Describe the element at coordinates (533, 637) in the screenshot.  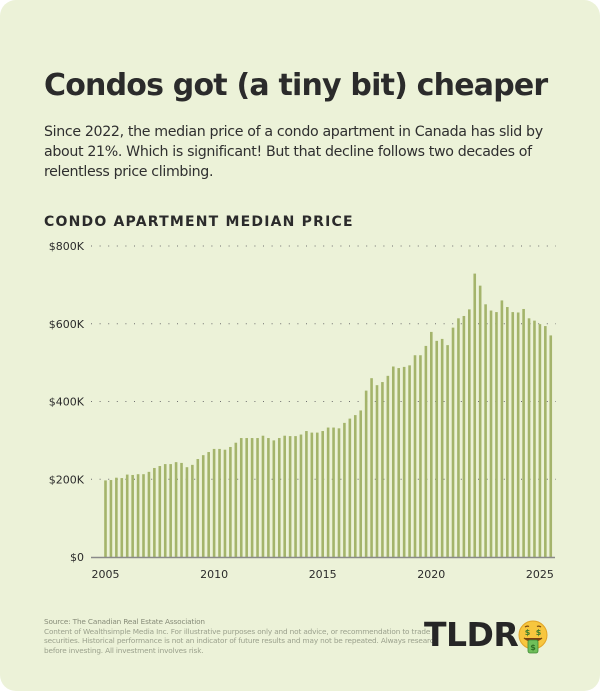
I see `money-mouth-face-icon: $ $ $` at that location.